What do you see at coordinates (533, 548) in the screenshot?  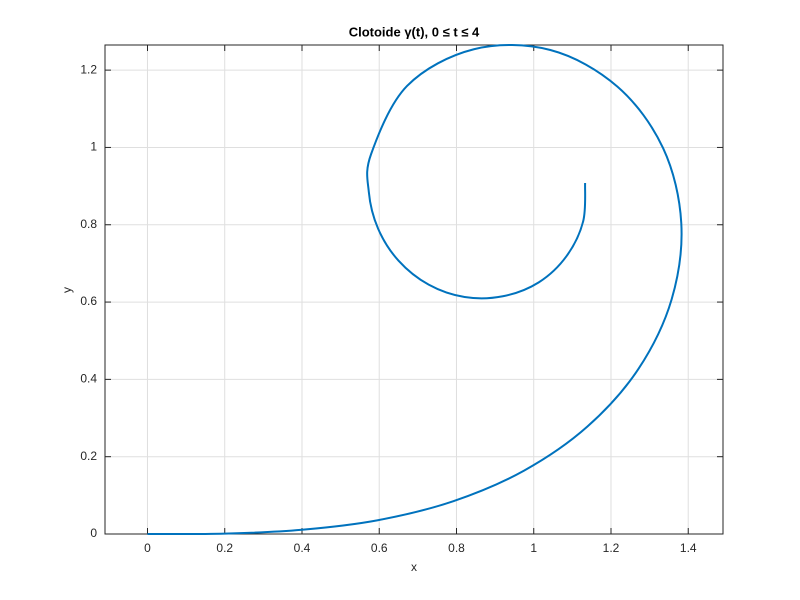 I see `x-tick-label: 1` at bounding box center [533, 548].